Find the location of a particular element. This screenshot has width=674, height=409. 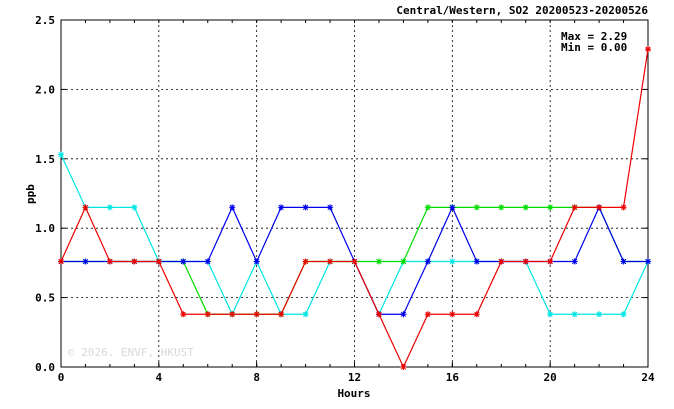

y-axis-title: ppb is located at coordinates (30, 194).